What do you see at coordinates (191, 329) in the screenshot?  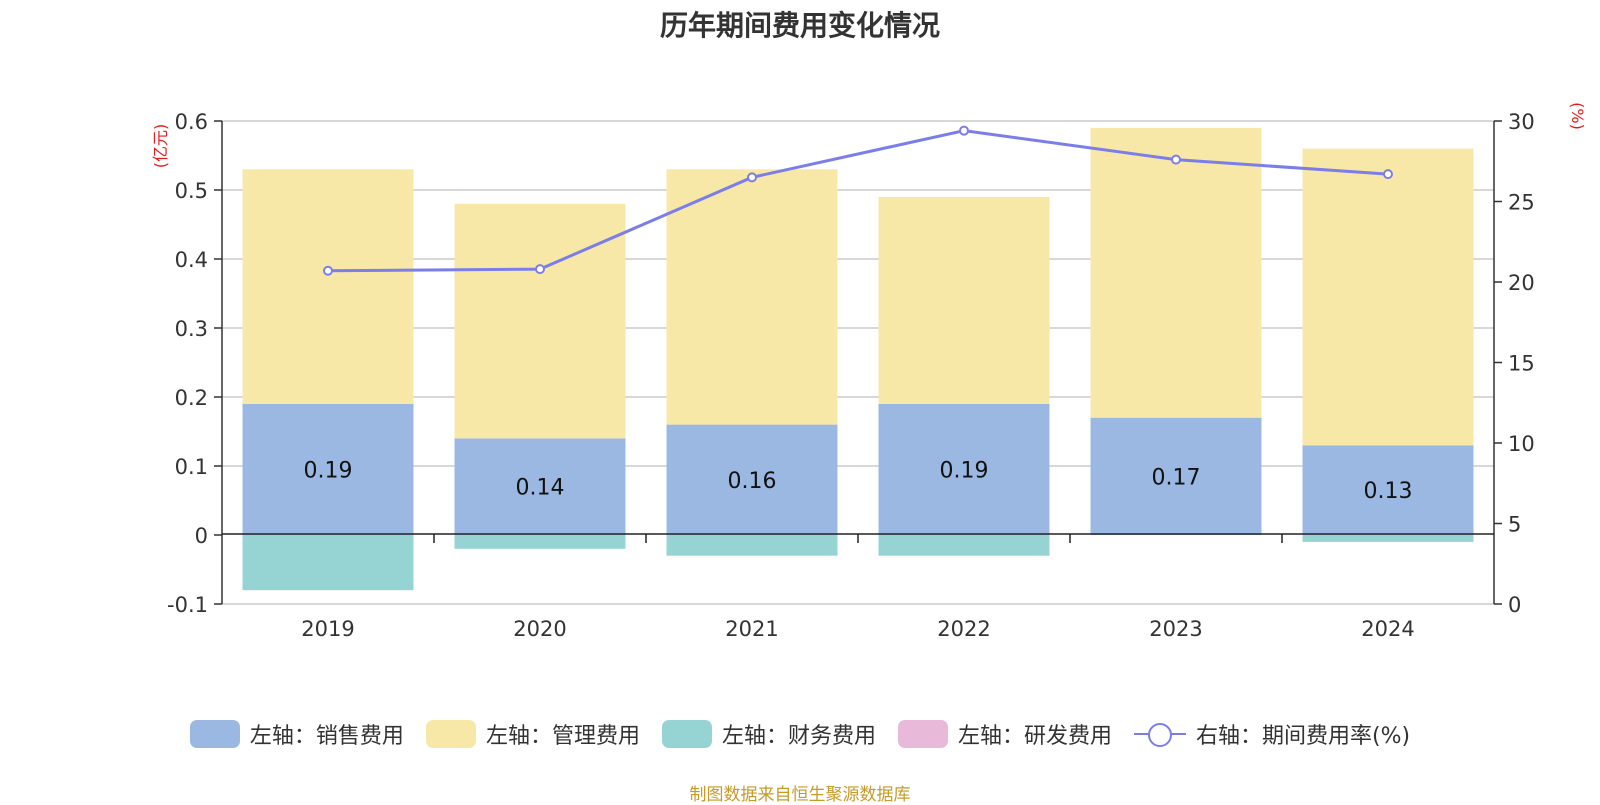 I see `left-tick-label: 0.3` at bounding box center [191, 329].